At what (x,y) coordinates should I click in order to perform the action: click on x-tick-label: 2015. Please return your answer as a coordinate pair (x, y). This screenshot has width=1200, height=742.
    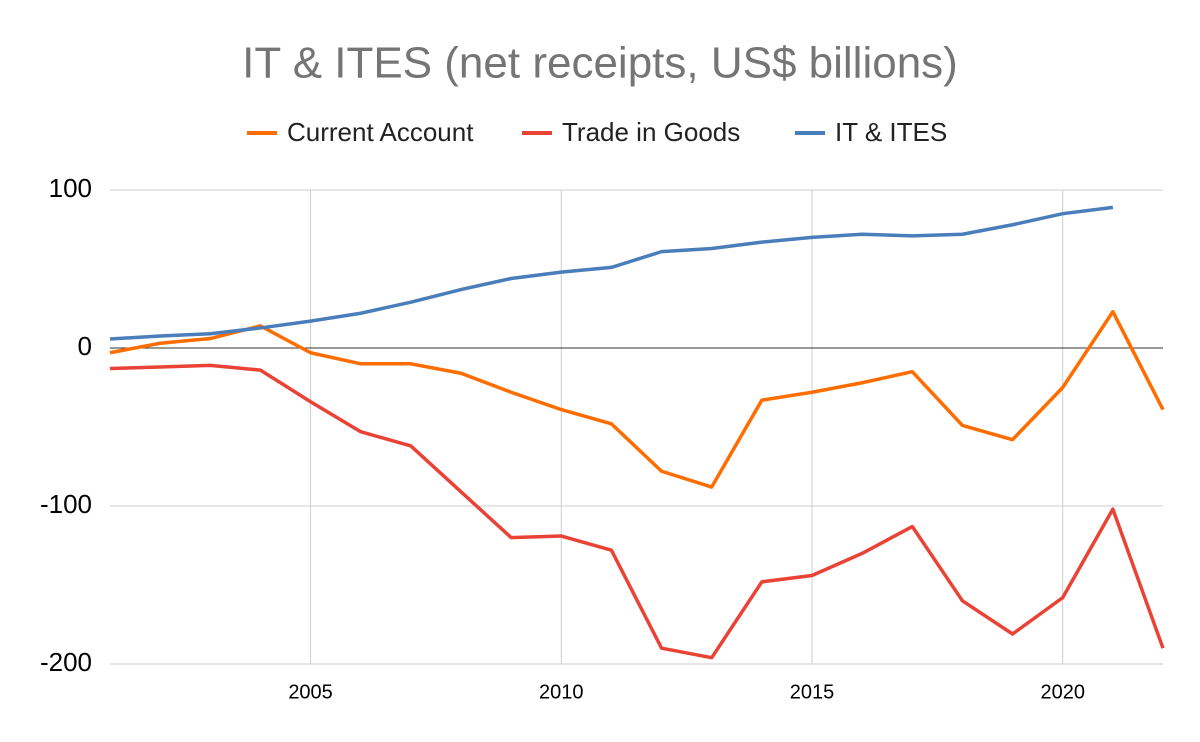
    Looking at the image, I should click on (812, 692).